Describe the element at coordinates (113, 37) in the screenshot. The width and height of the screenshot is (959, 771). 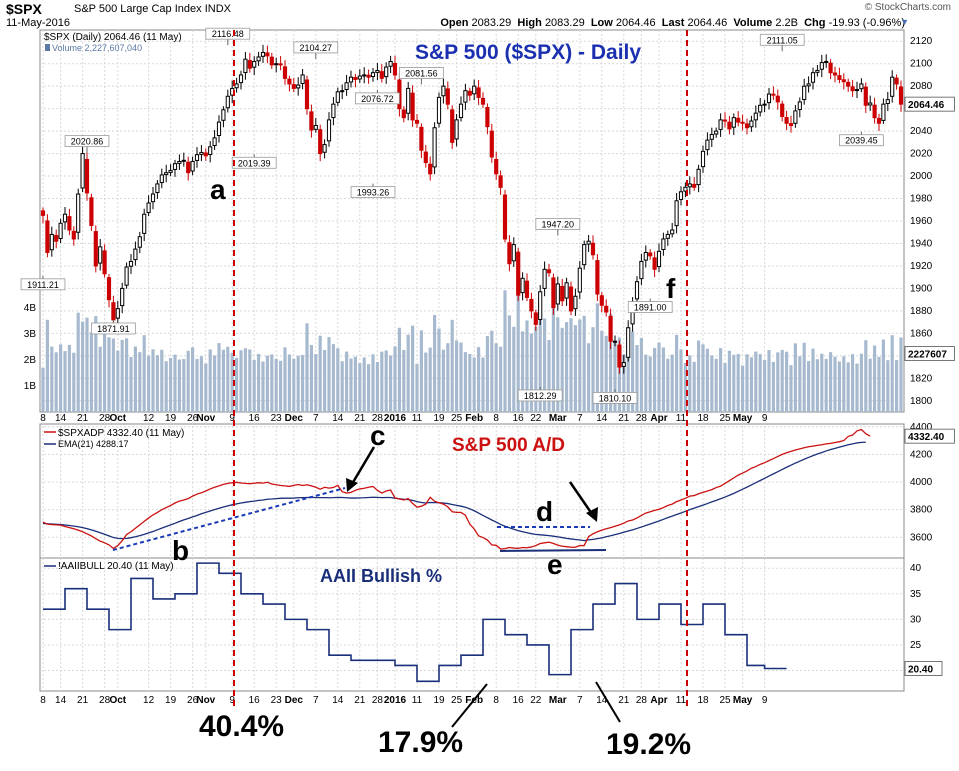
I see `price-legend: $SPX (Daily) 2064.46 (11 May)` at that location.